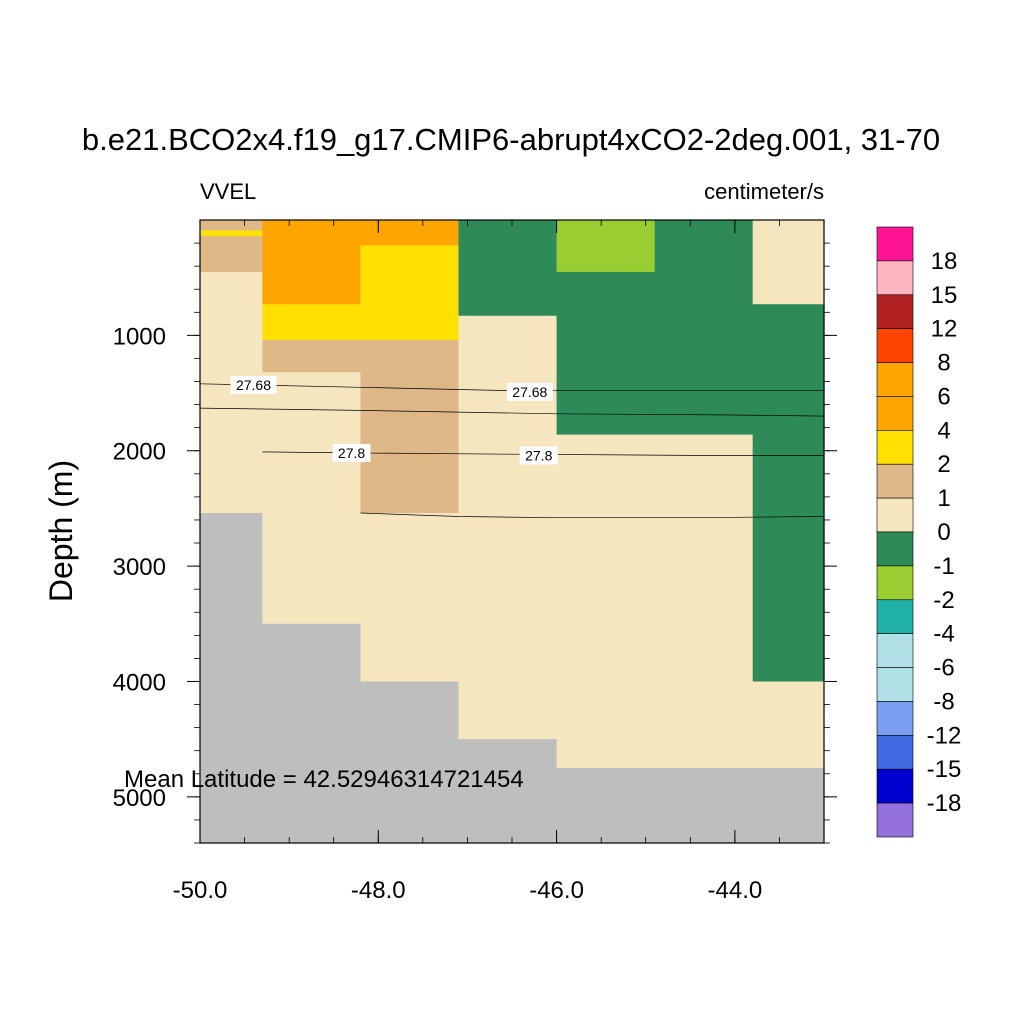 Image resolution: width=1024 pixels, height=1024 pixels. What do you see at coordinates (943, 498) in the screenshot?
I see `colorbar-label: 1` at bounding box center [943, 498].